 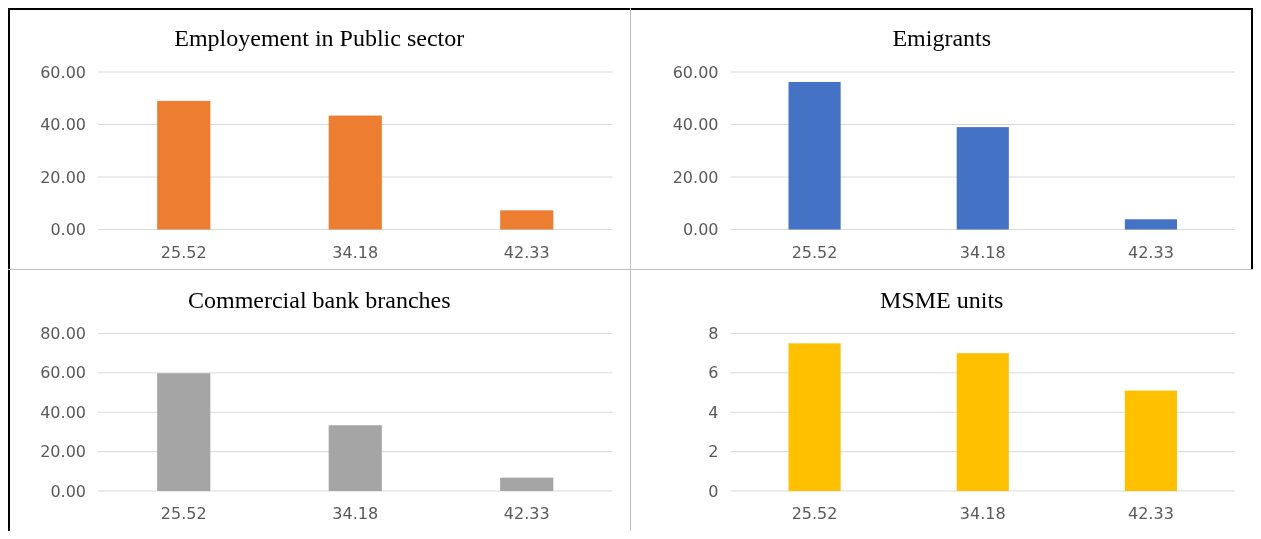 I want to click on chart-title: Employement in Public sector, so click(x=319, y=38).